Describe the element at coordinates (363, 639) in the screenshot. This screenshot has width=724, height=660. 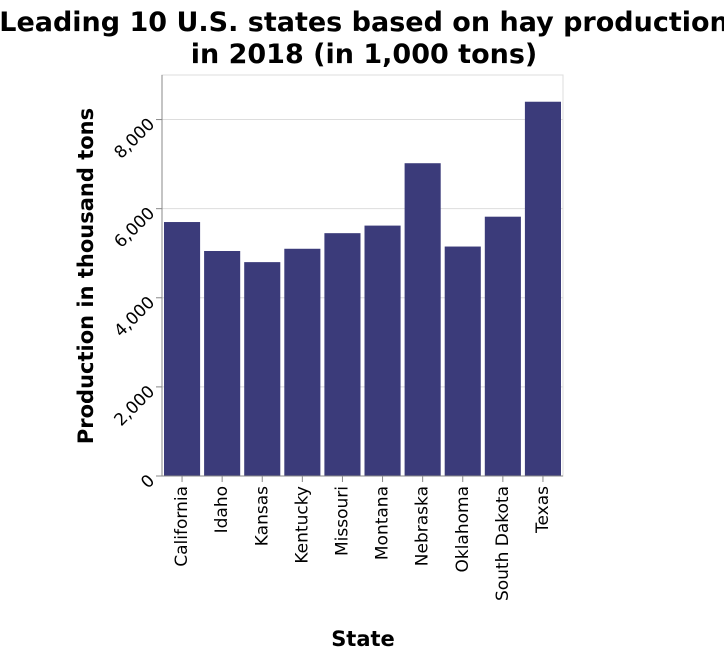
I see `x-axis-label: State` at that location.